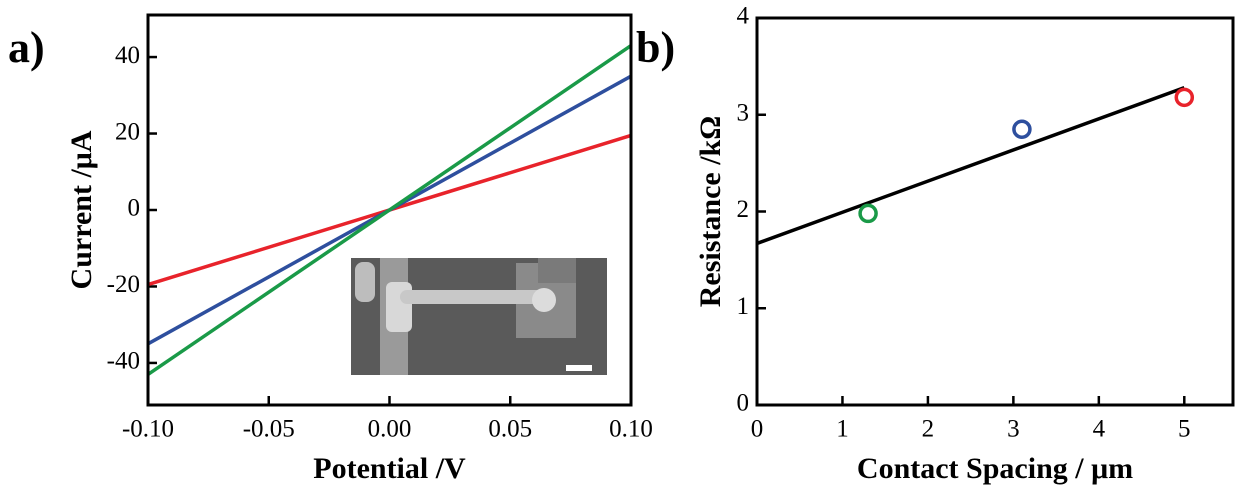  What do you see at coordinates (1184, 429) in the screenshot?
I see `x-tick-label: 5` at bounding box center [1184, 429].